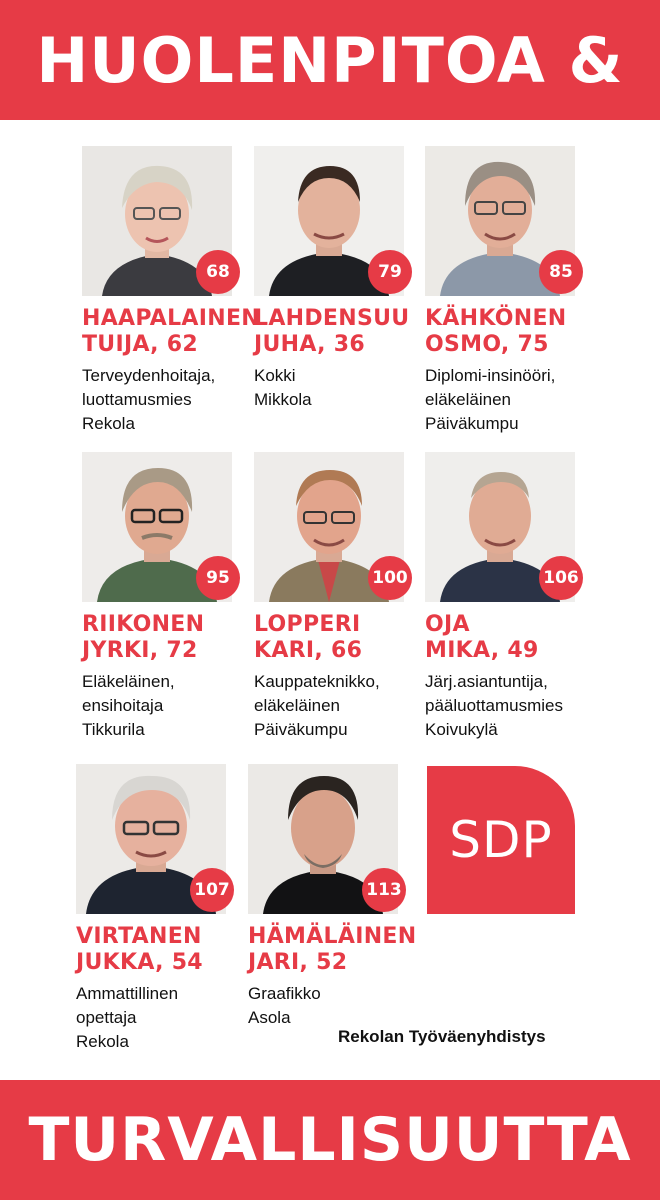  What do you see at coordinates (332, 949) in the screenshot?
I see `candidate-name: HÄMÄLÄINEN JARI, 52` at bounding box center [332, 949].